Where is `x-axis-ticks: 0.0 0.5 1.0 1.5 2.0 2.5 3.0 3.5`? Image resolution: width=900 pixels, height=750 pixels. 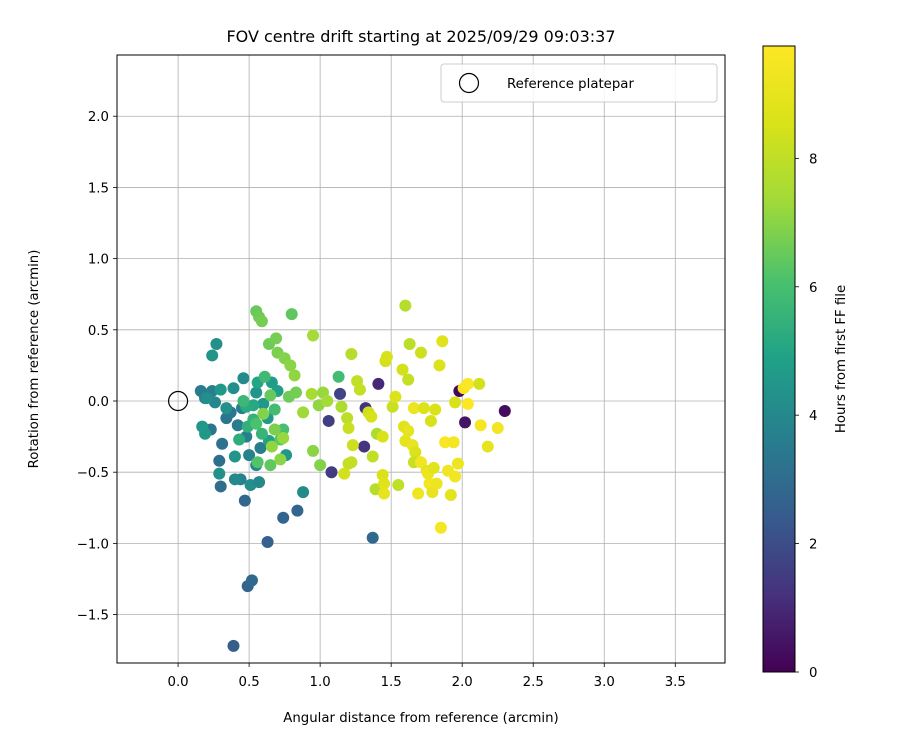 x-axis-ticks: 0.0 0.5 1.0 1.5 2.0 2.5 3.0 3.5 is located at coordinates (427, 676).